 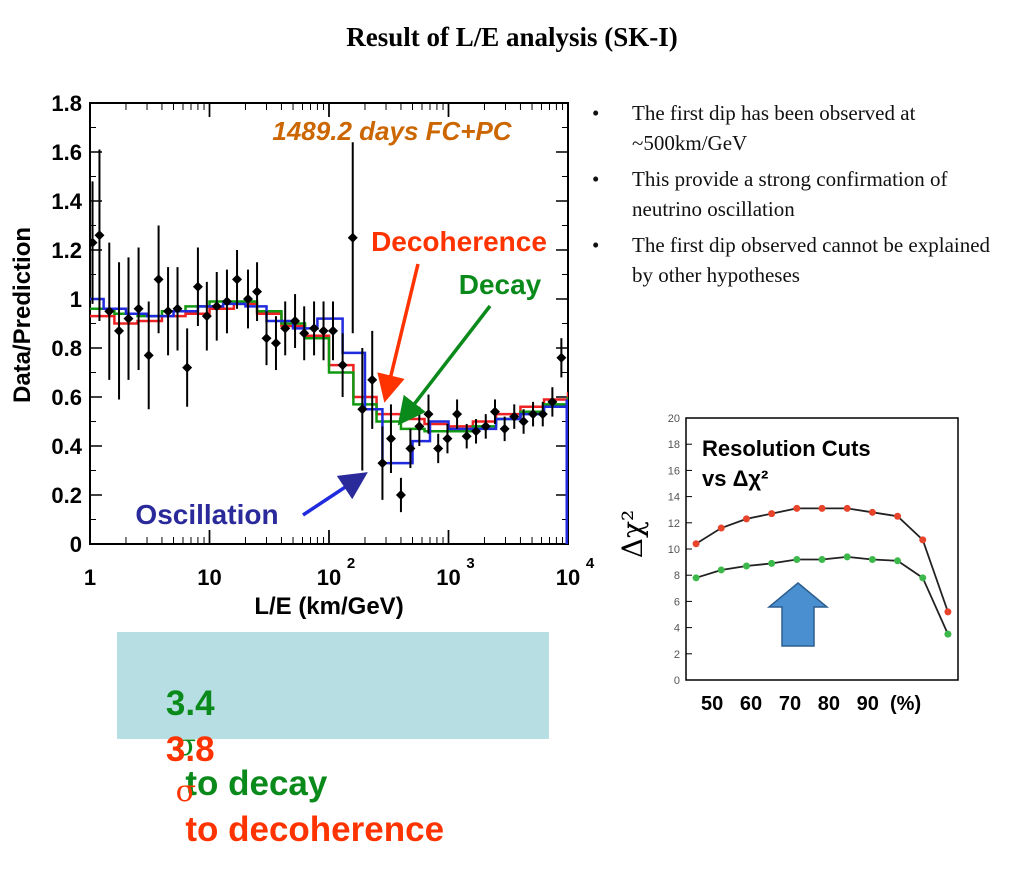 What do you see at coordinates (328, 606) in the screenshot?
I see `x-axis-title: L/E (km/GeV)` at bounding box center [328, 606].